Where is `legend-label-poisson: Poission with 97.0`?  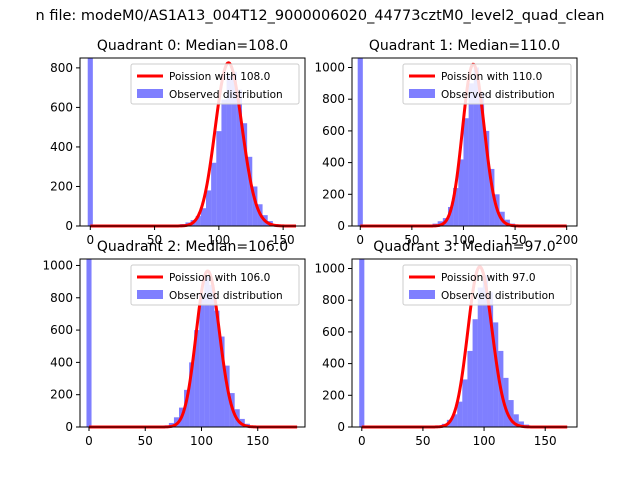 legend-label-poisson: Poission with 97.0 is located at coordinates (488, 278).